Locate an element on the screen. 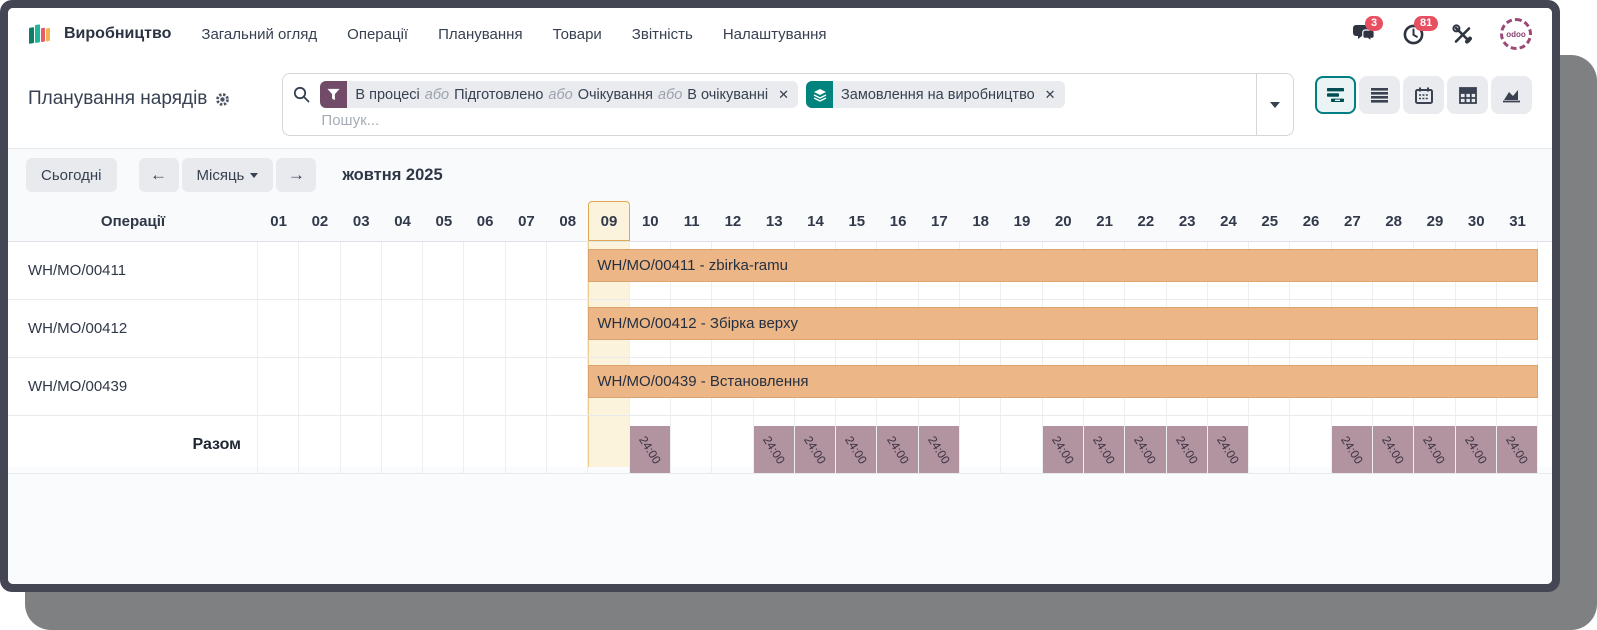 The image size is (1597, 630). messages-button: 3 is located at coordinates (1368, 30).